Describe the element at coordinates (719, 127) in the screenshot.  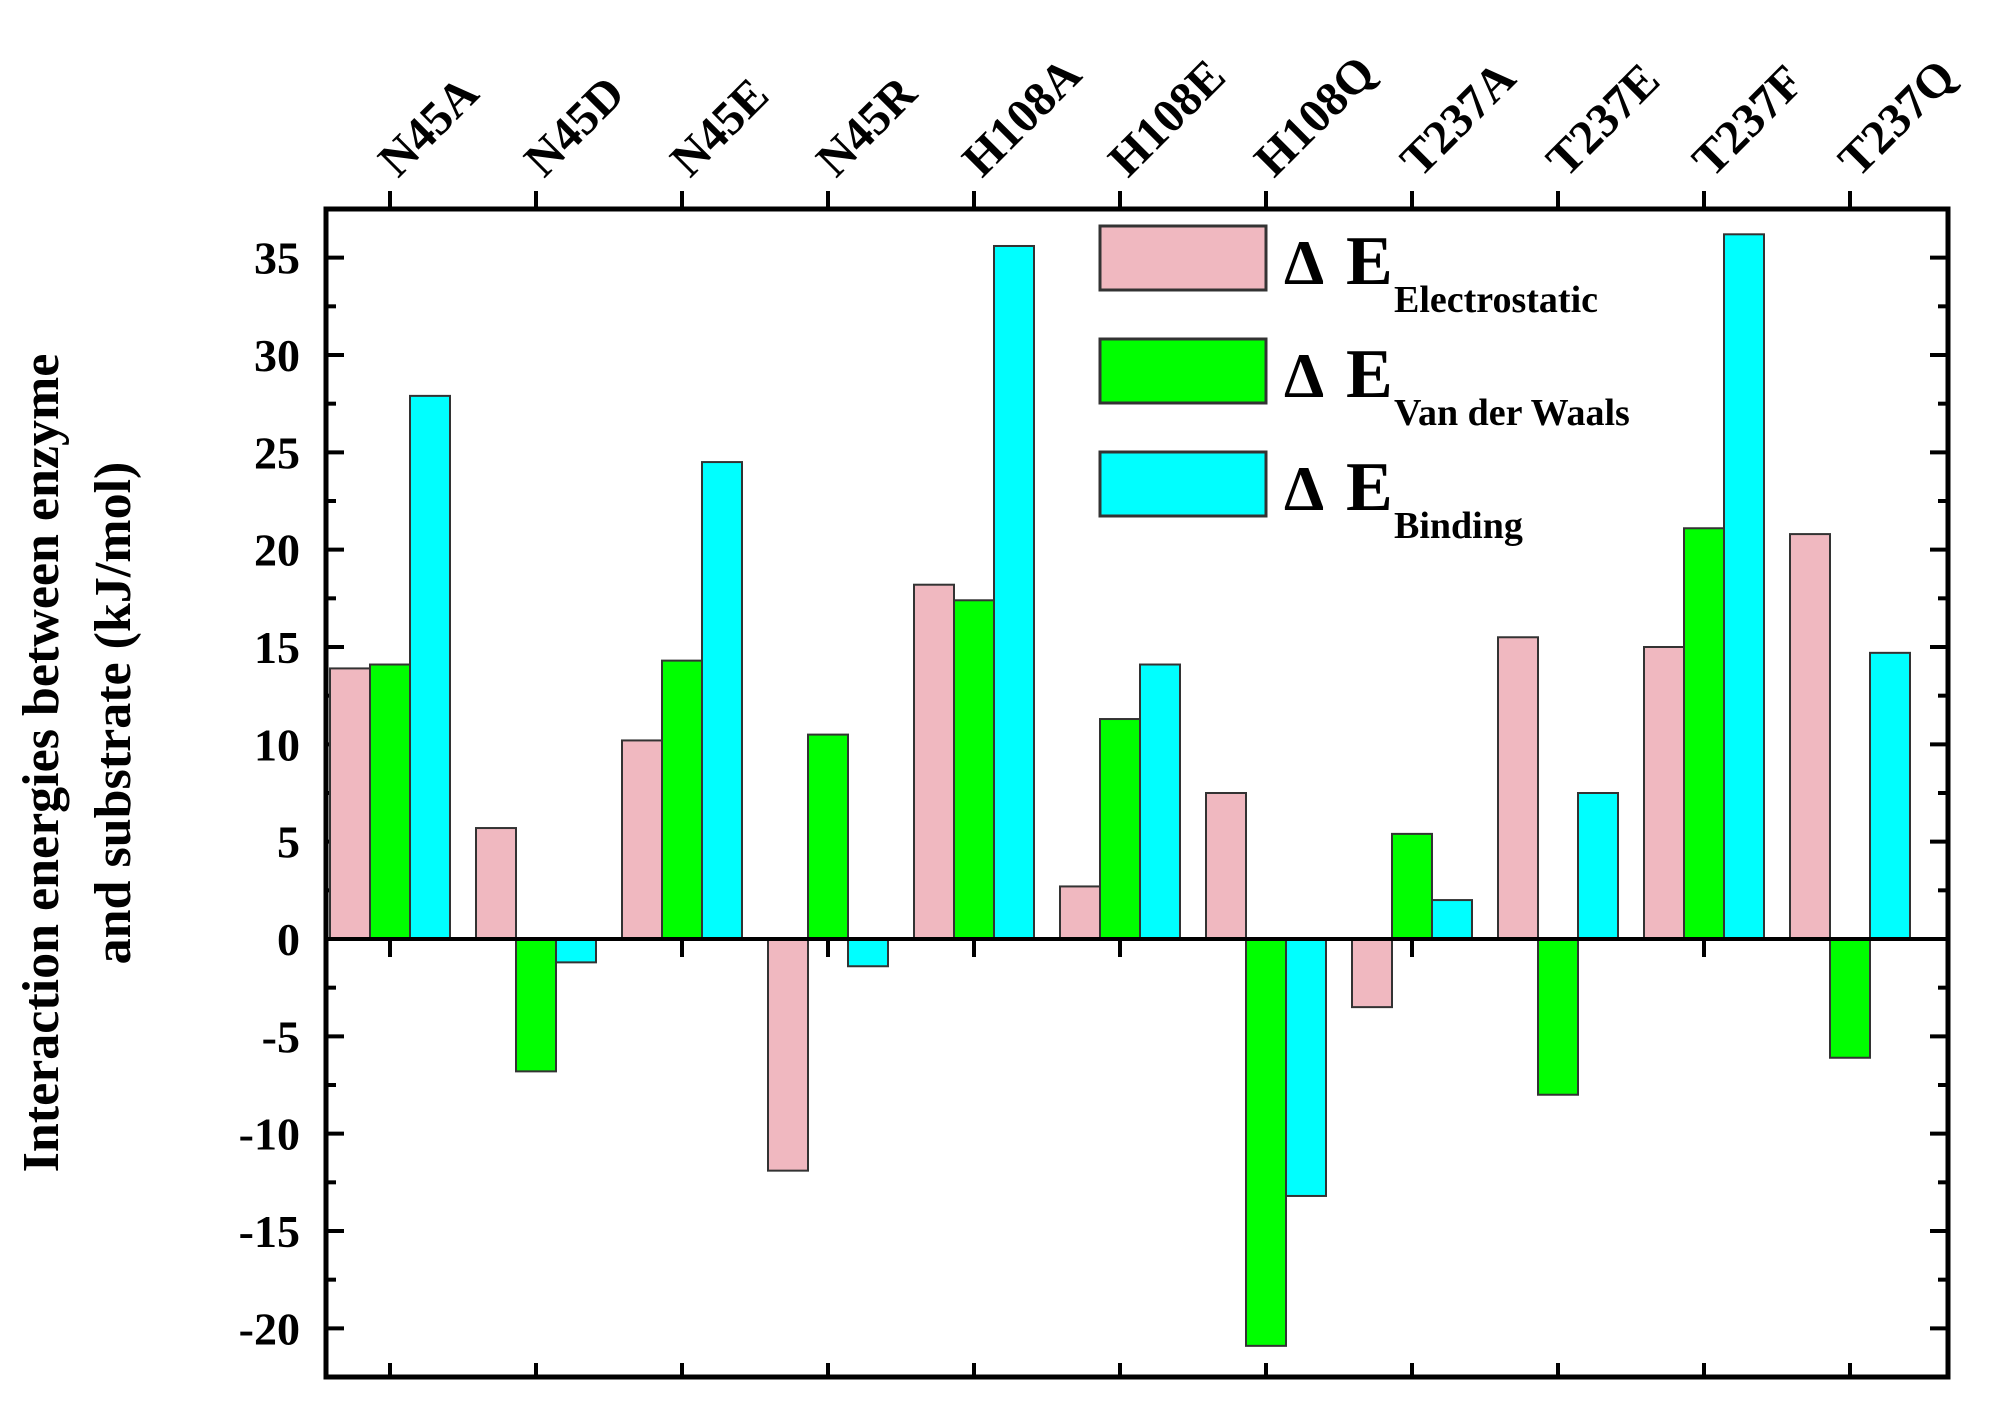
I see `x-tick-label: N45E` at that location.